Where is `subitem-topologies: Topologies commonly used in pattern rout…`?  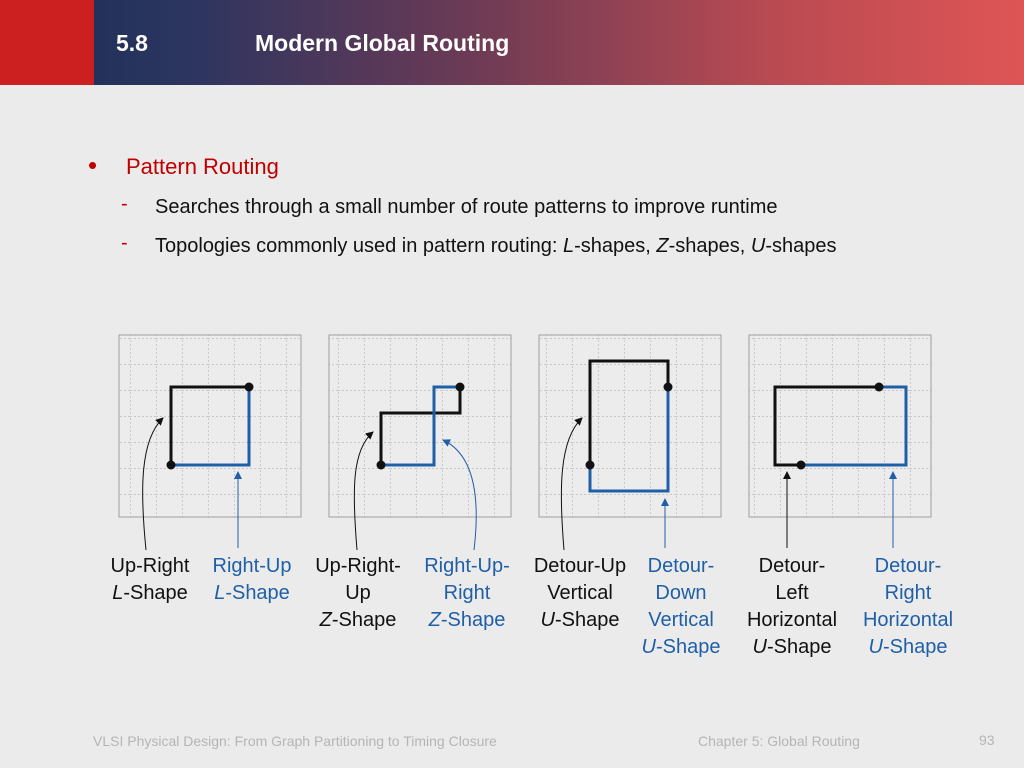 subitem-topologies: Topologies commonly used in pattern rout… is located at coordinates (496, 246).